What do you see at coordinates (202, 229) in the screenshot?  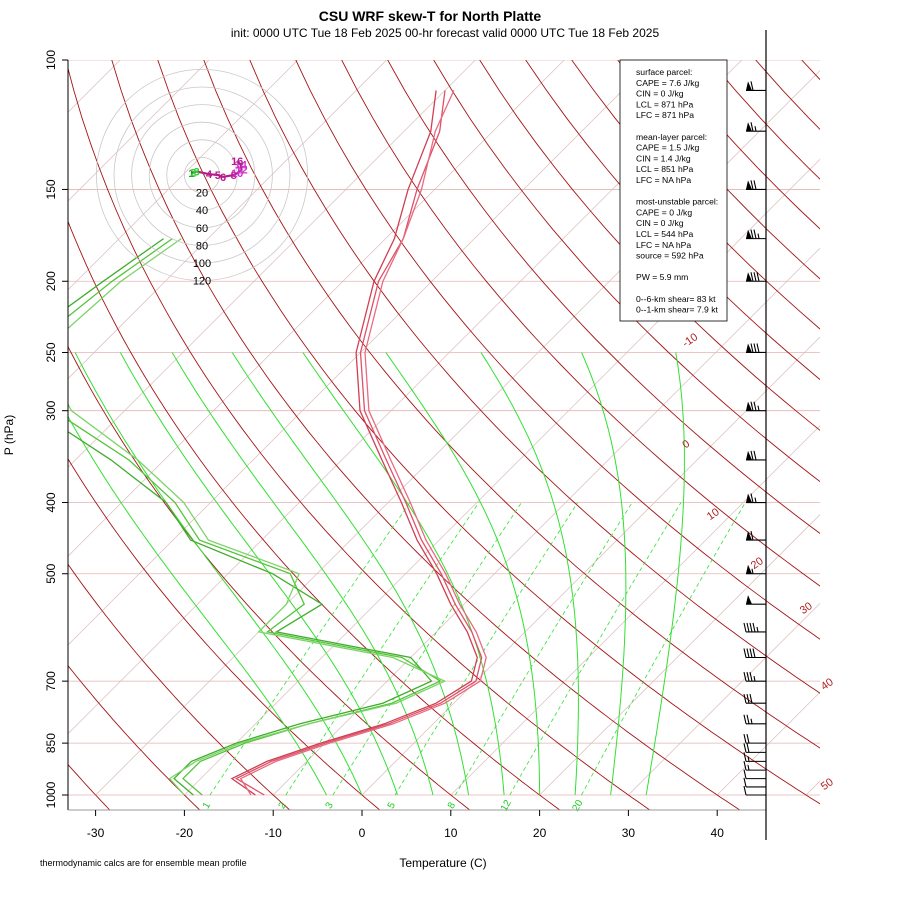 I see `hodograph-ring-label: 60` at bounding box center [202, 229].